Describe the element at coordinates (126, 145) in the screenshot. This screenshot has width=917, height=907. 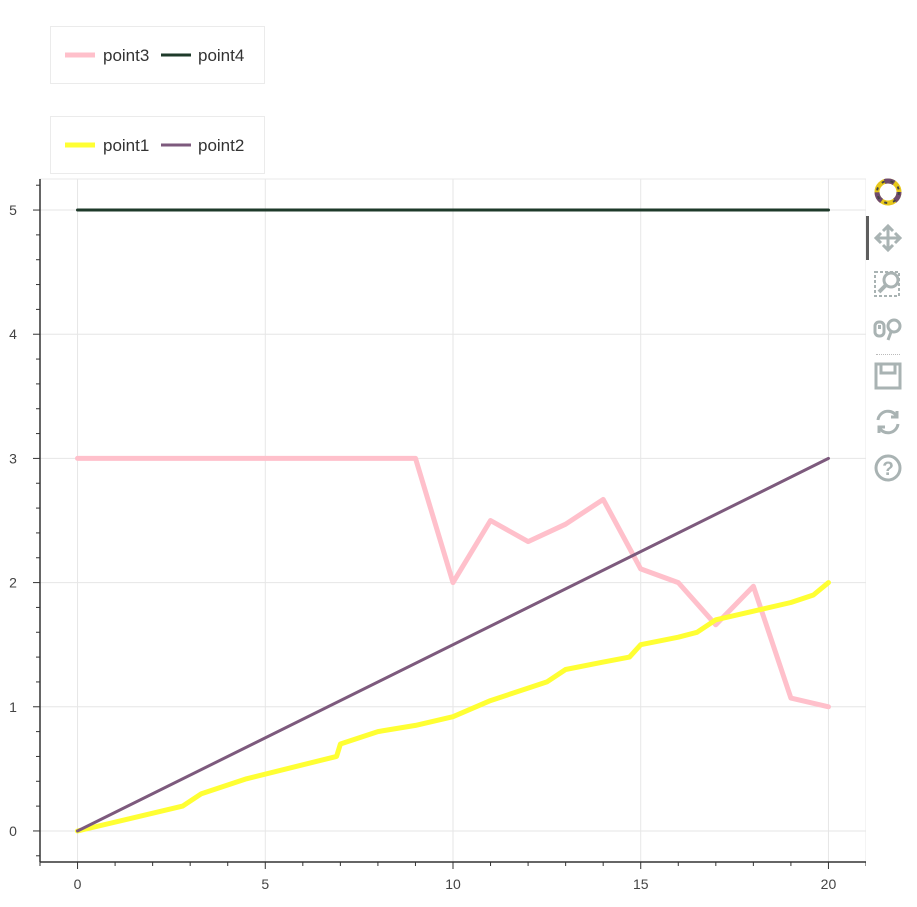
I see `legend-label-point1: point1` at that location.